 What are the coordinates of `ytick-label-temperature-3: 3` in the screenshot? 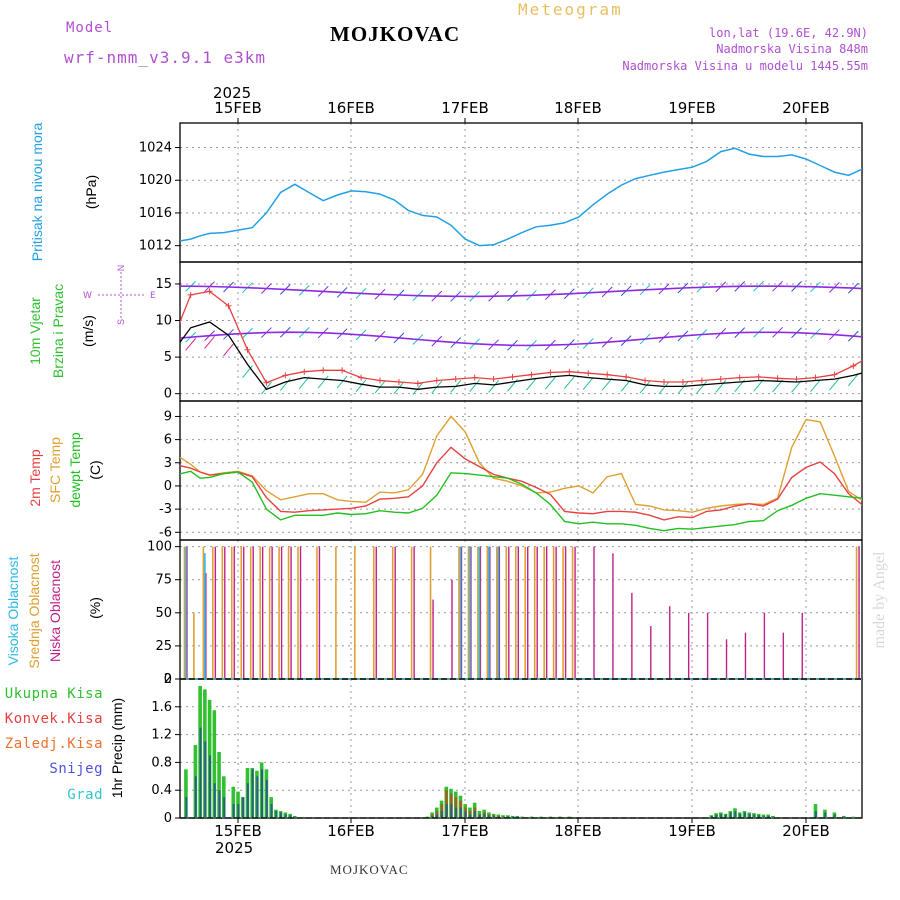 It's located at (168, 463).